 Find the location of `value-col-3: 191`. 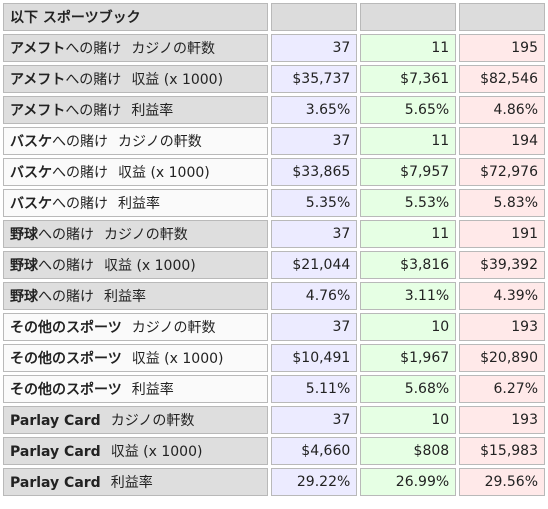

value-col-3: 191 is located at coordinates (502, 234).